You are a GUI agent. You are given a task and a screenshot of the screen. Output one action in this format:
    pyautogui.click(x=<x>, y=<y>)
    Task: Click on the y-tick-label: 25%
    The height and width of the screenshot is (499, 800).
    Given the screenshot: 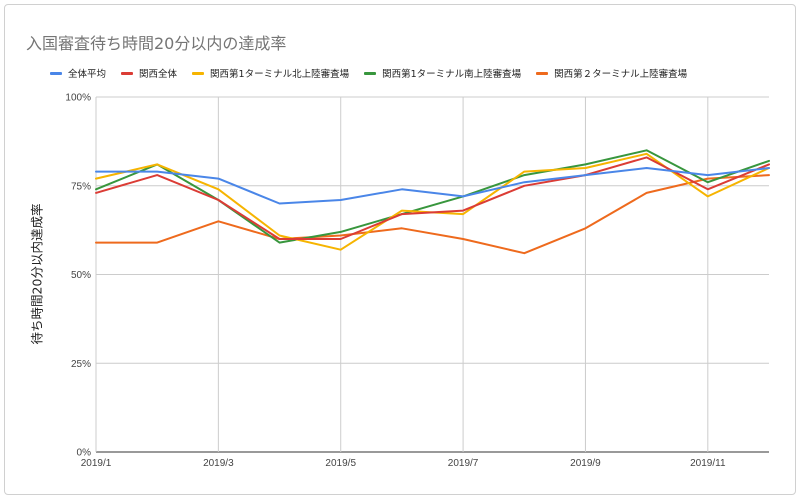 What is the action you would take?
    pyautogui.click(x=81, y=364)
    